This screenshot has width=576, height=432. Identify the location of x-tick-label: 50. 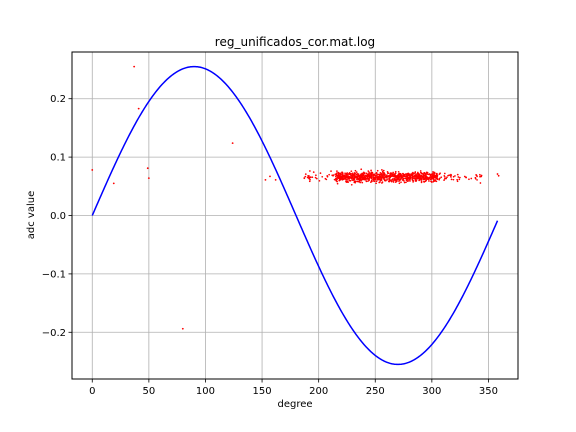
(148, 391).